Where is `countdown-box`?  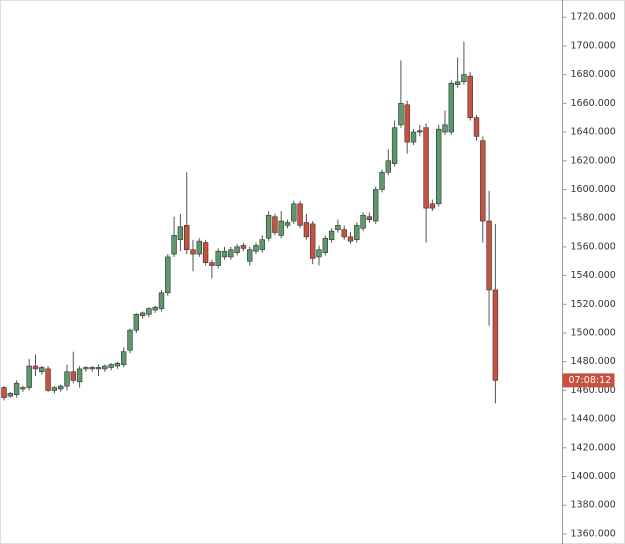 countdown-box is located at coordinates (588, 380).